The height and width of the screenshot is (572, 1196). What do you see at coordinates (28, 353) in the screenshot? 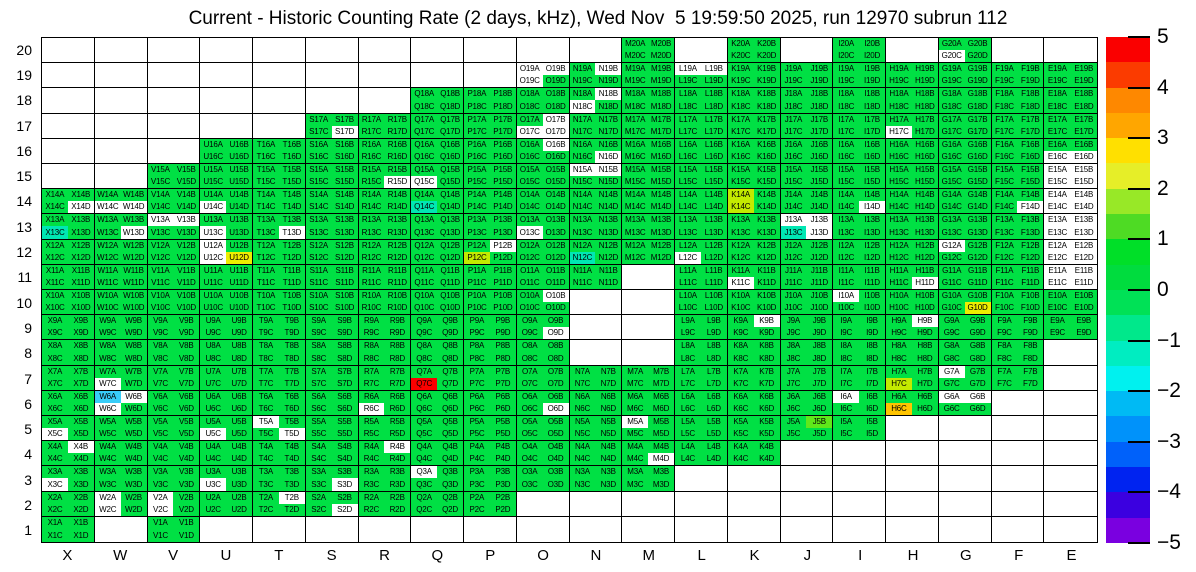
I see `y-axis-label: 8` at bounding box center [28, 353].